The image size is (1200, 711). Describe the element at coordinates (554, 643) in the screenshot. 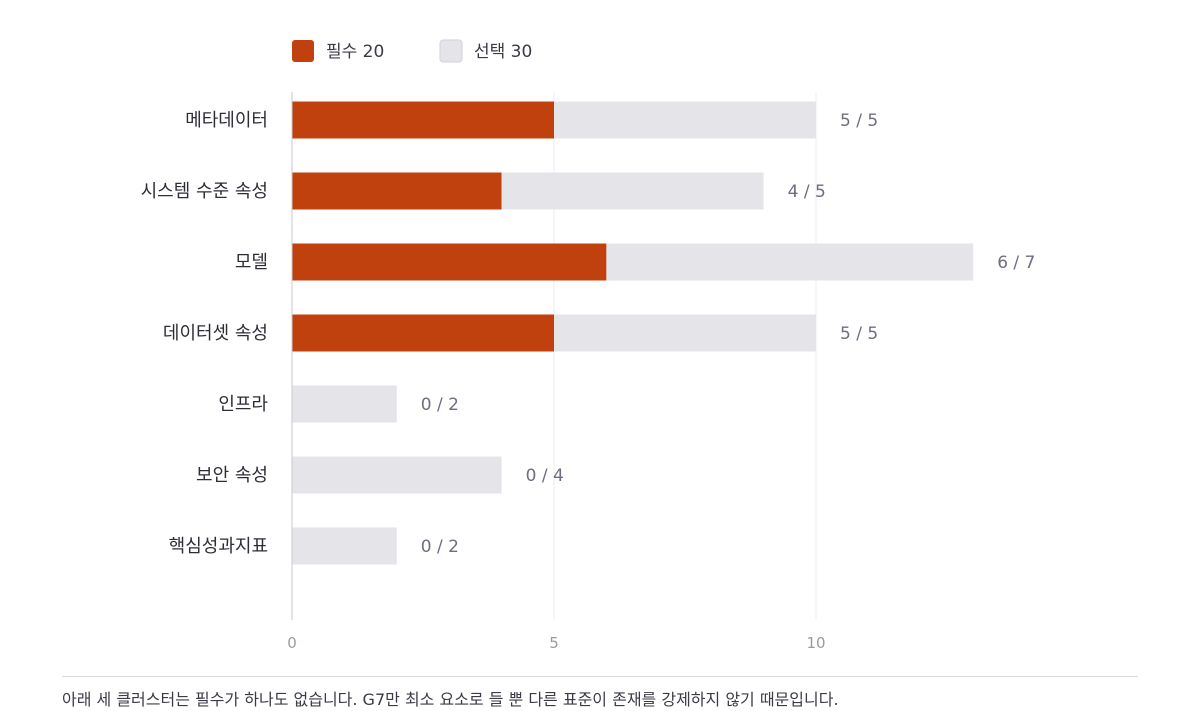

I see `x-tick-label: 5` at that location.